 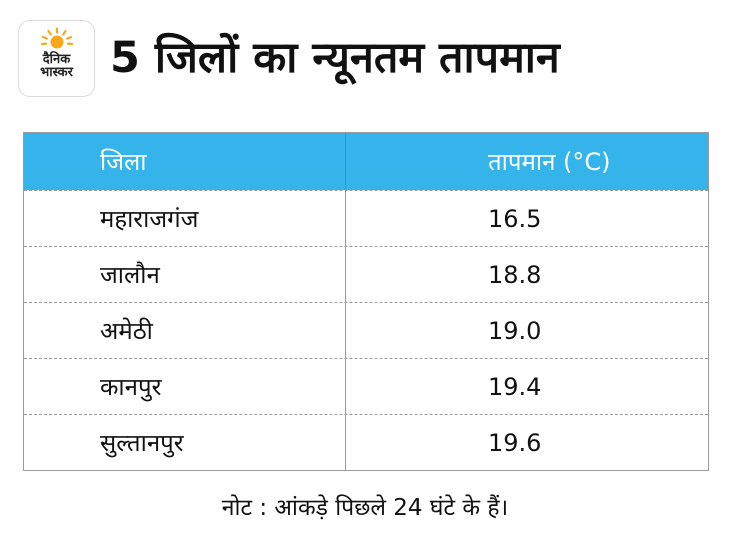 I want to click on temperature-cell: 18.8, so click(x=515, y=274).